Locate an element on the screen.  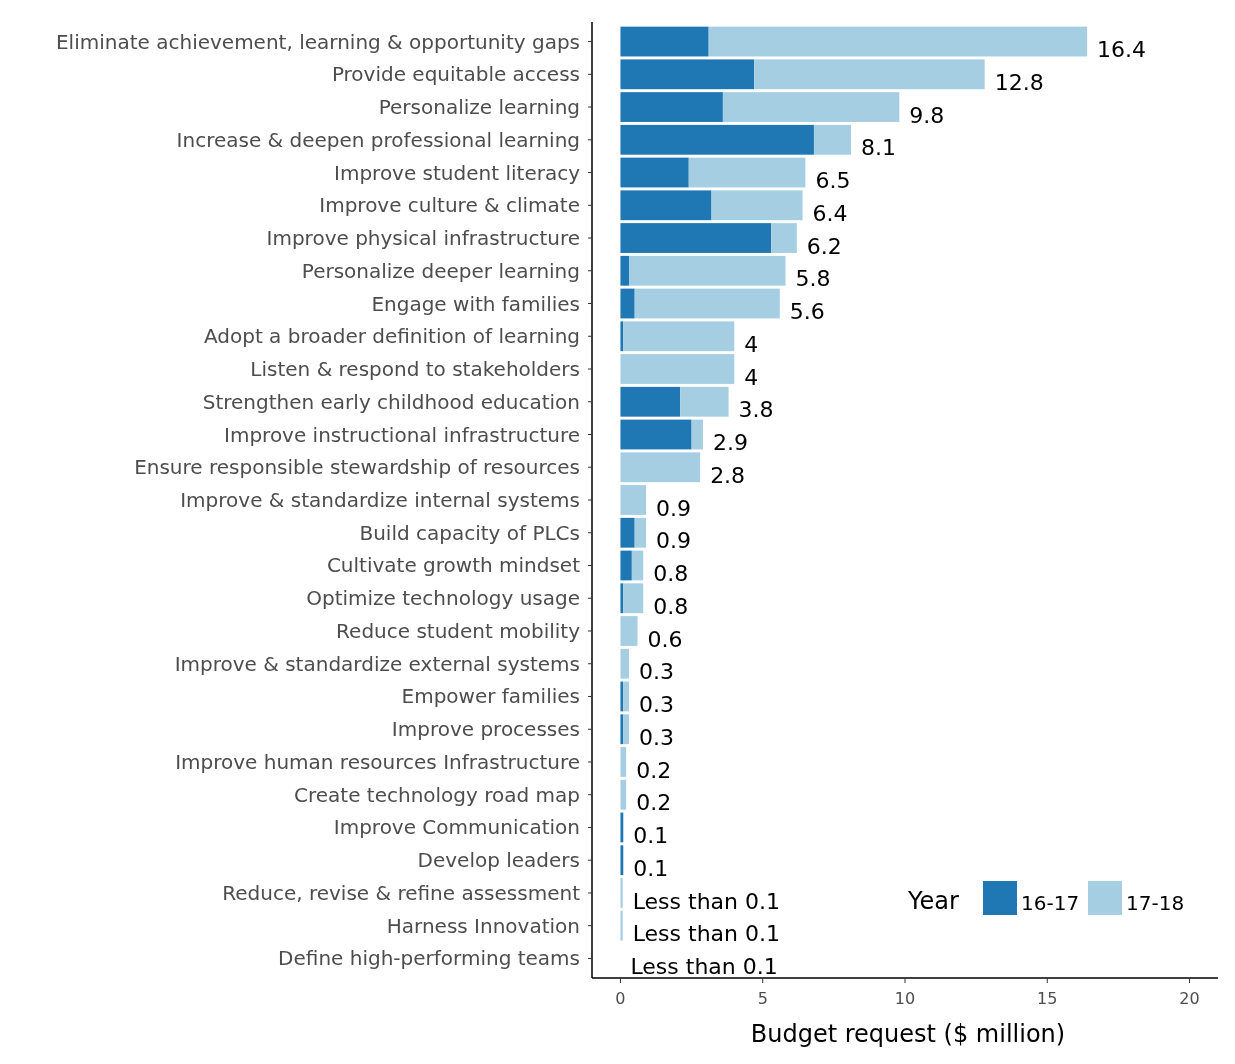
y-tick-label: Build capacity of PLCs is located at coordinates (469, 532).